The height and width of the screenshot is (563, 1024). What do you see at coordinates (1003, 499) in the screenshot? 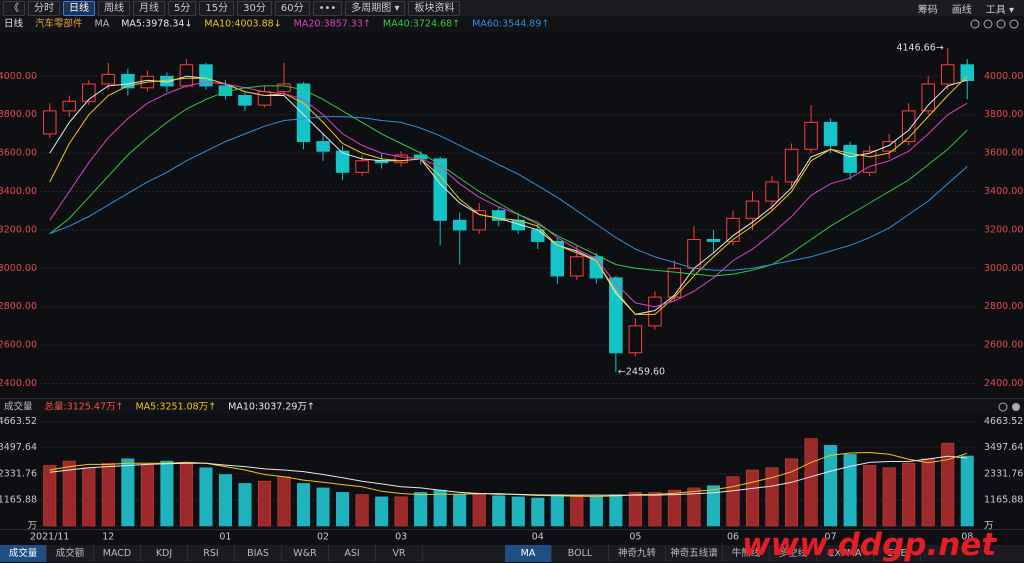
I see `y-tick-label: 1165.88` at bounding box center [1003, 499].